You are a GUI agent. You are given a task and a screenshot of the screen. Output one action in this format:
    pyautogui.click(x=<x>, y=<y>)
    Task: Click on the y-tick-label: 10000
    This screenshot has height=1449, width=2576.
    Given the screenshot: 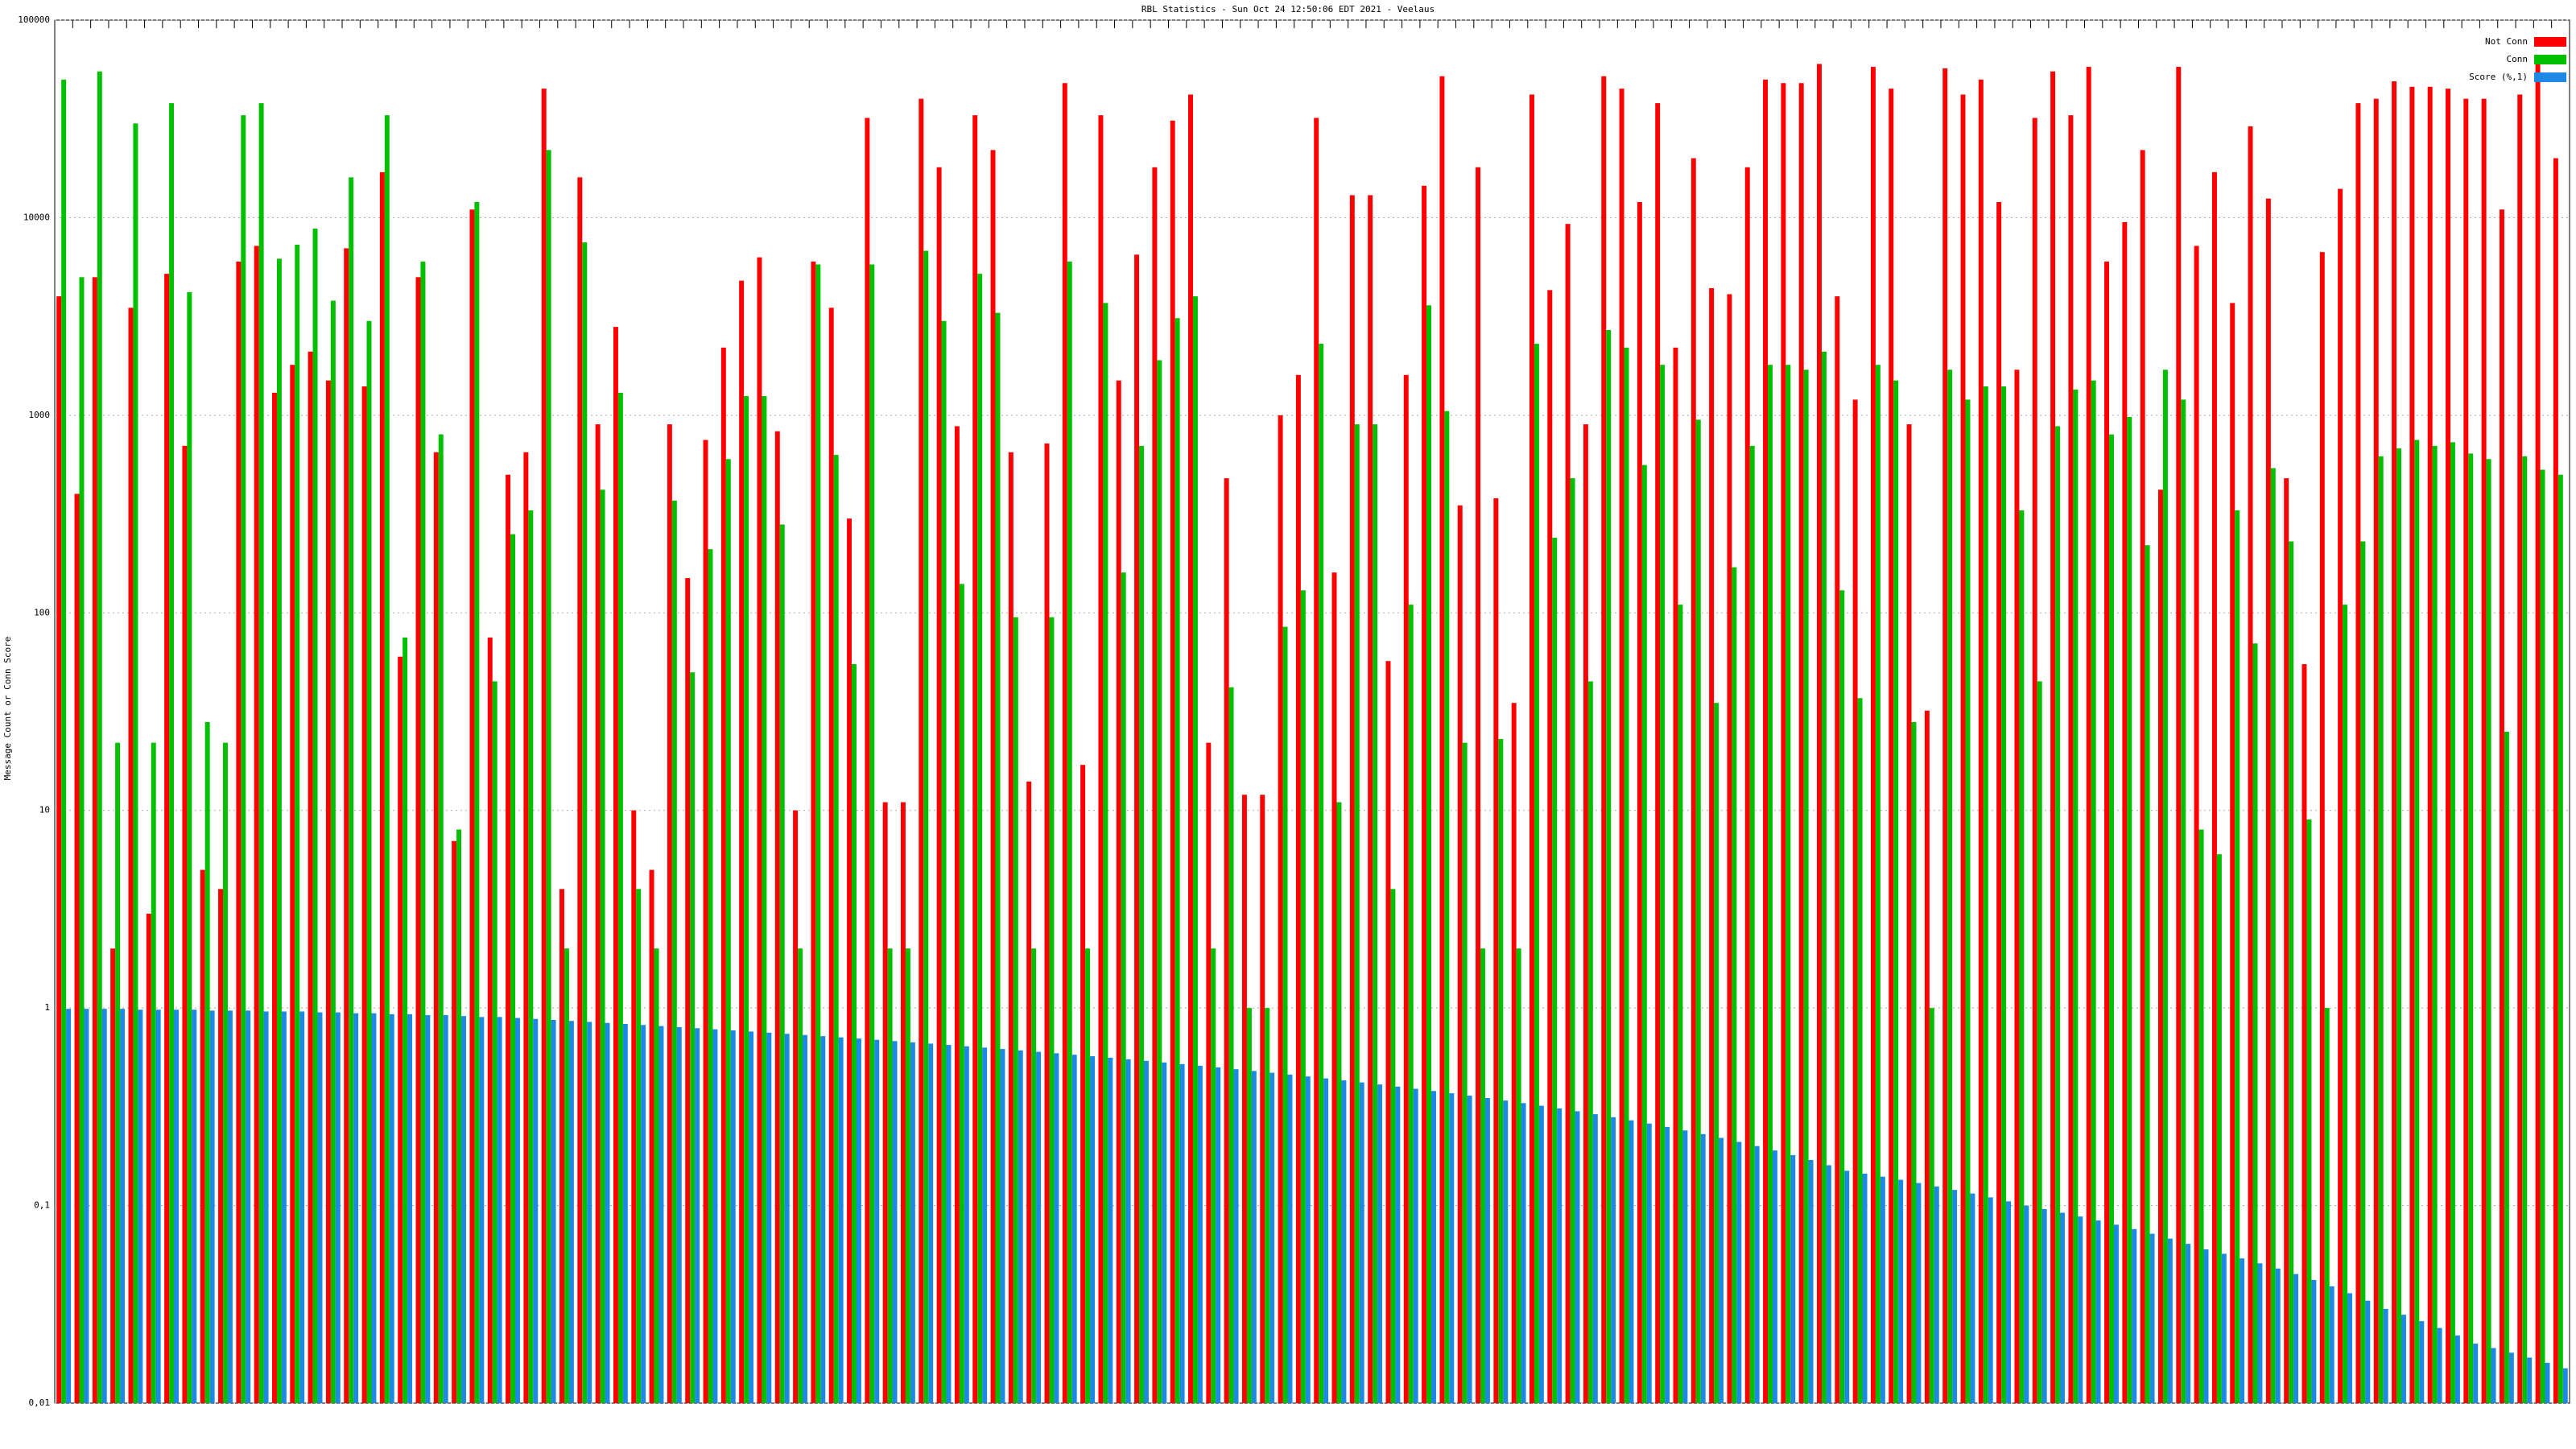 What is the action you would take?
    pyautogui.click(x=36, y=217)
    